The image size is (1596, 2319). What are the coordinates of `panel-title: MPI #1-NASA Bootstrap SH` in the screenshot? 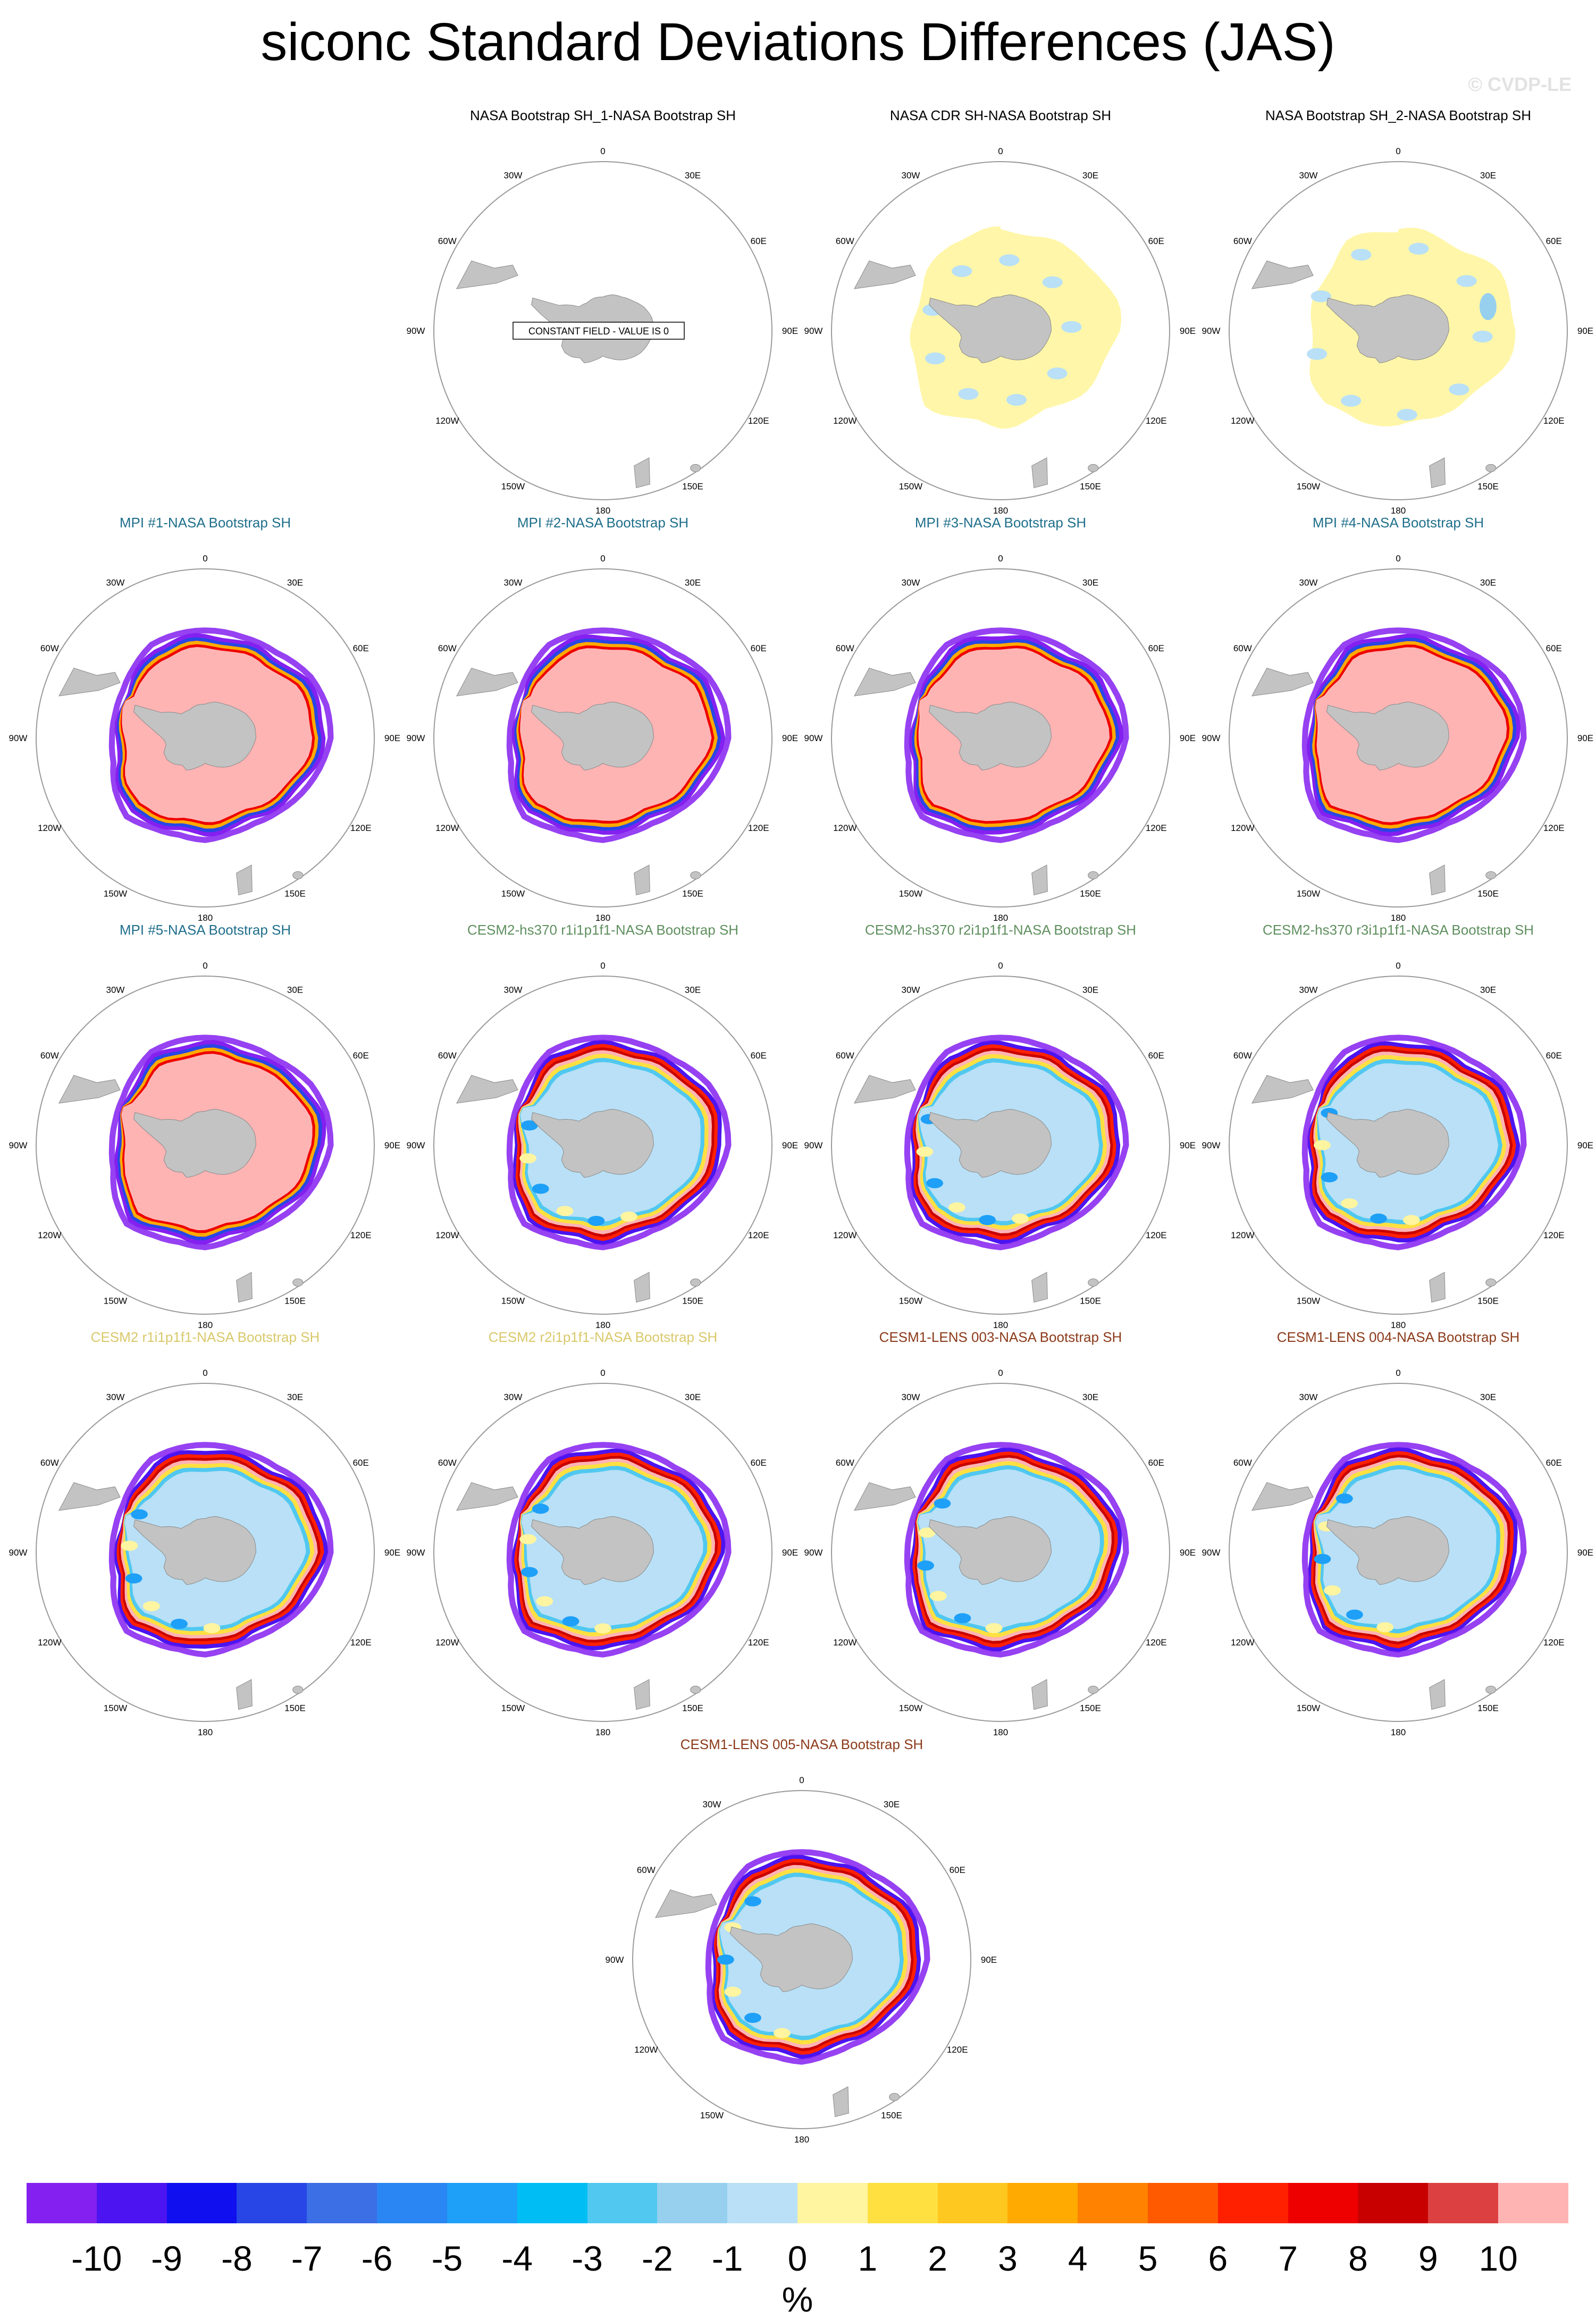 It's located at (205, 523).